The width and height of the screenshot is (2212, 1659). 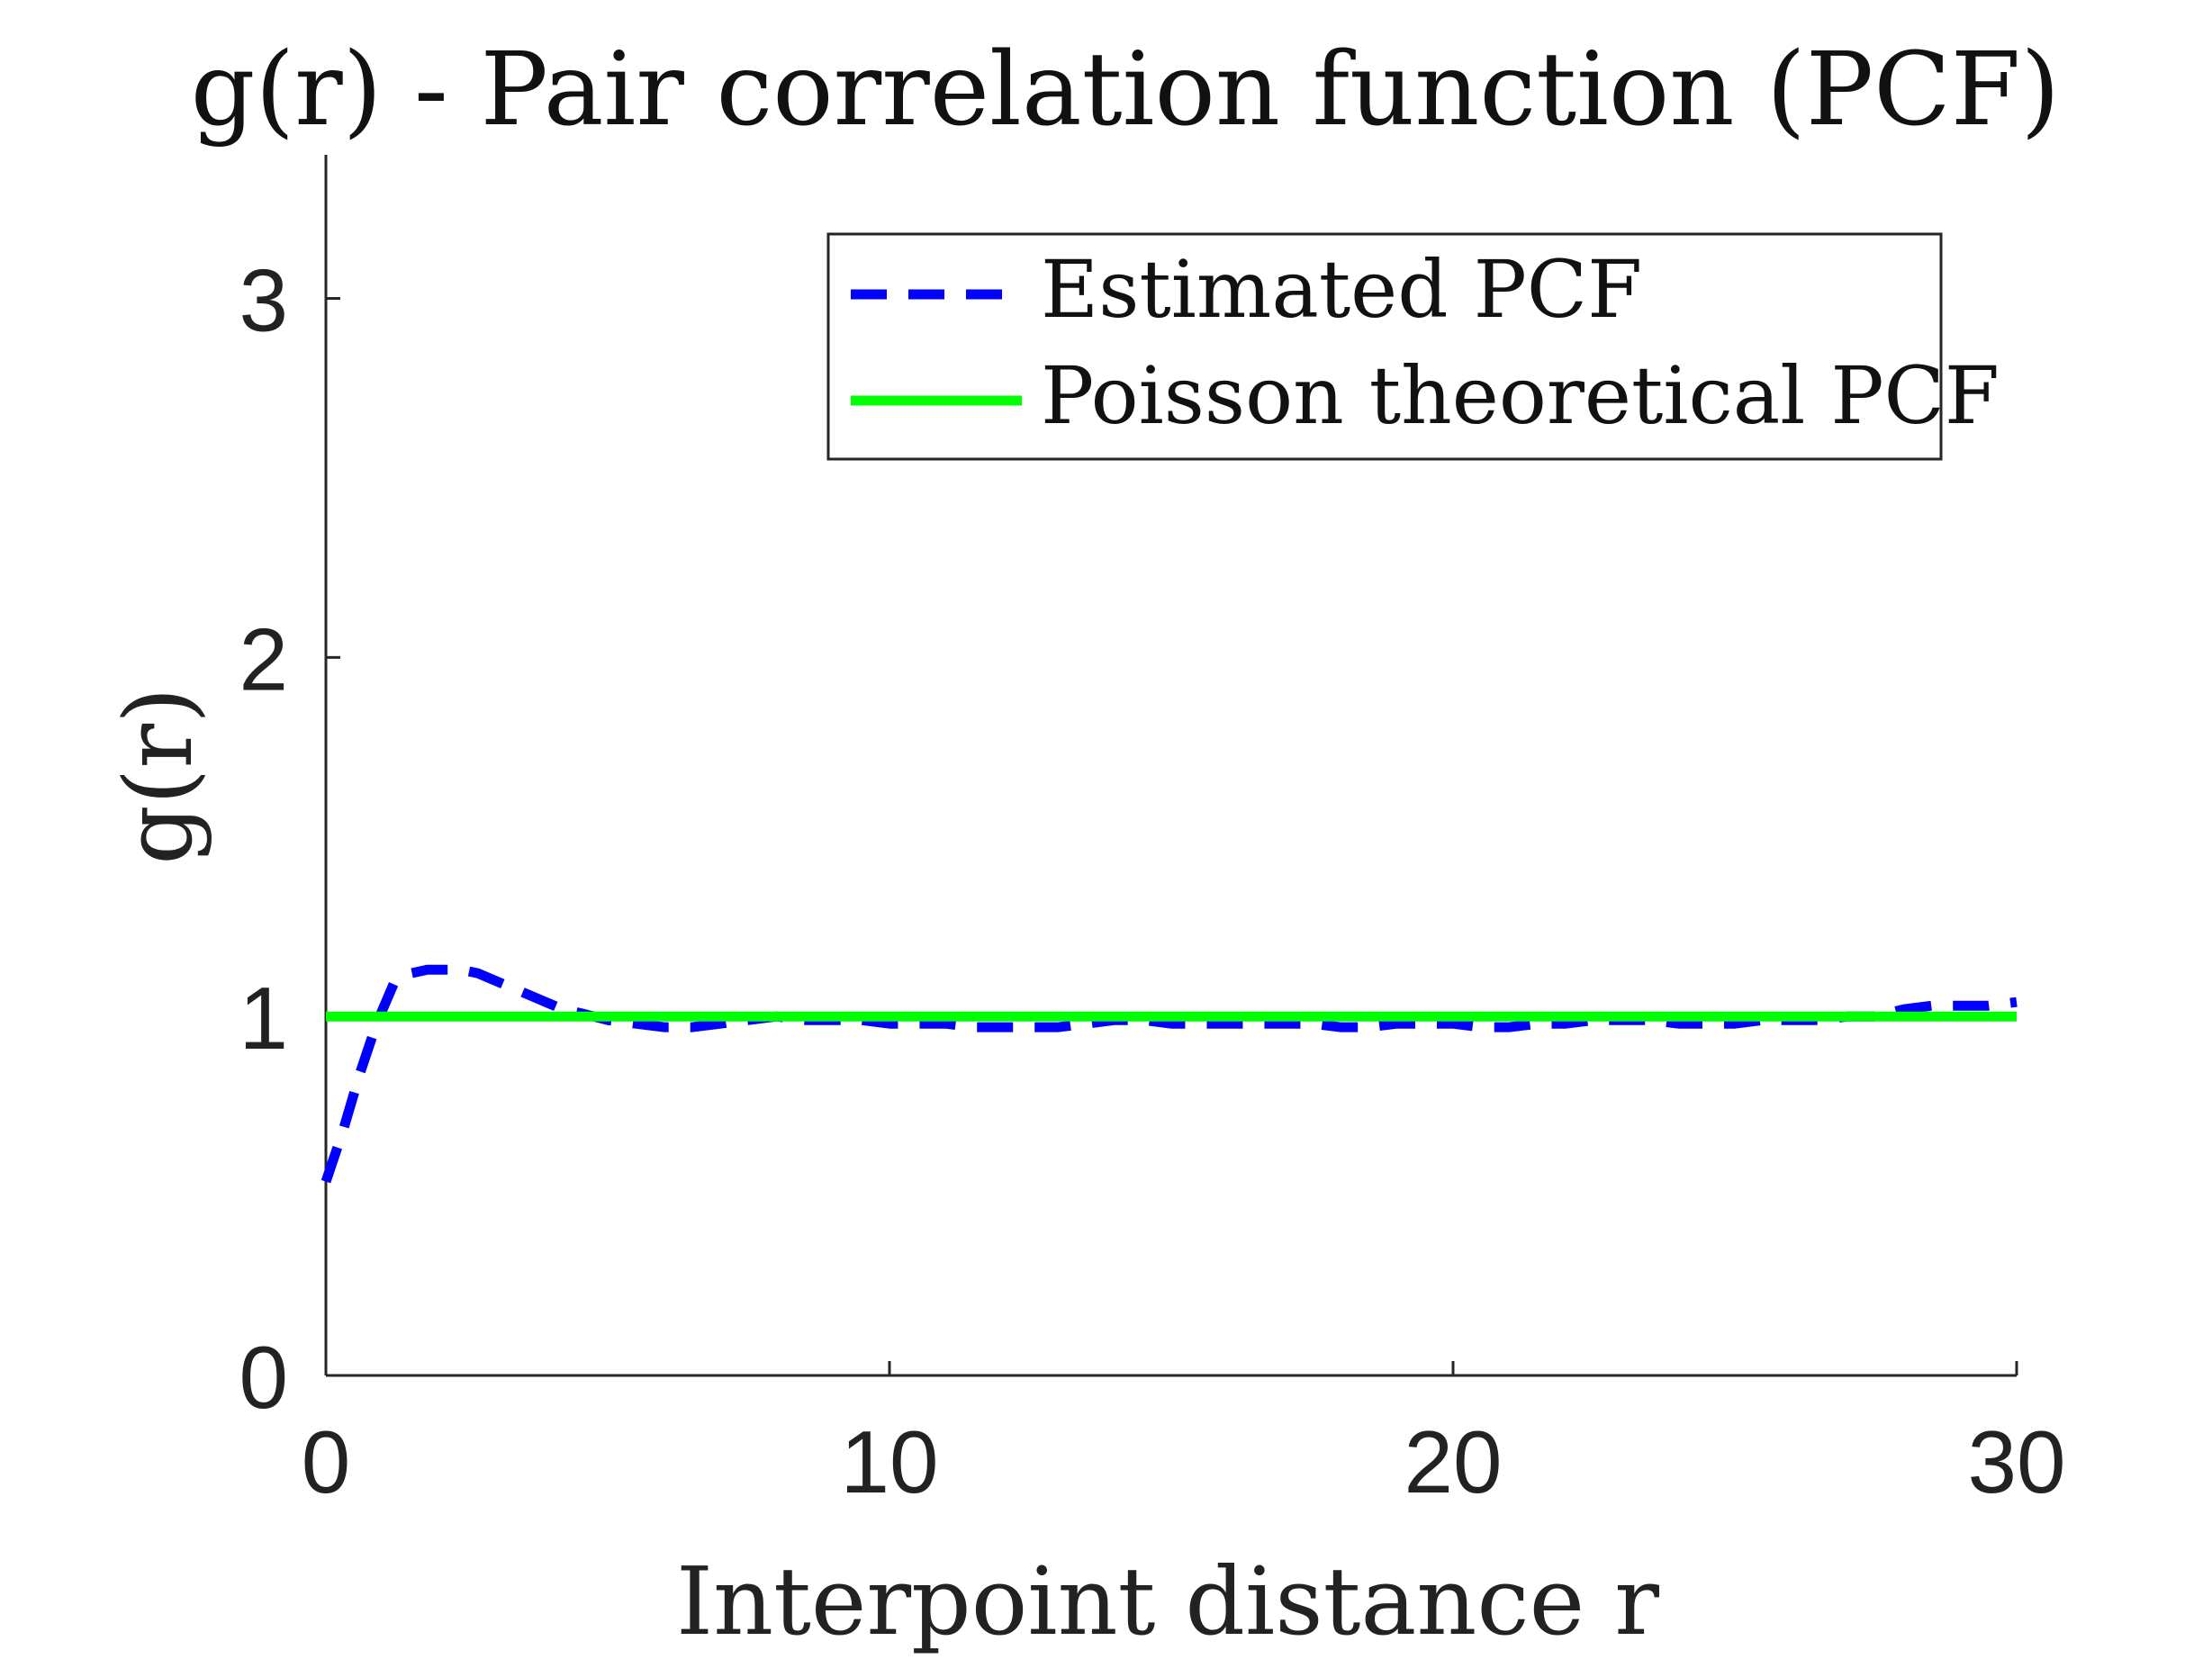 I want to click on legend-label-poisson: Poisson theoretical PCF, so click(x=1520, y=395).